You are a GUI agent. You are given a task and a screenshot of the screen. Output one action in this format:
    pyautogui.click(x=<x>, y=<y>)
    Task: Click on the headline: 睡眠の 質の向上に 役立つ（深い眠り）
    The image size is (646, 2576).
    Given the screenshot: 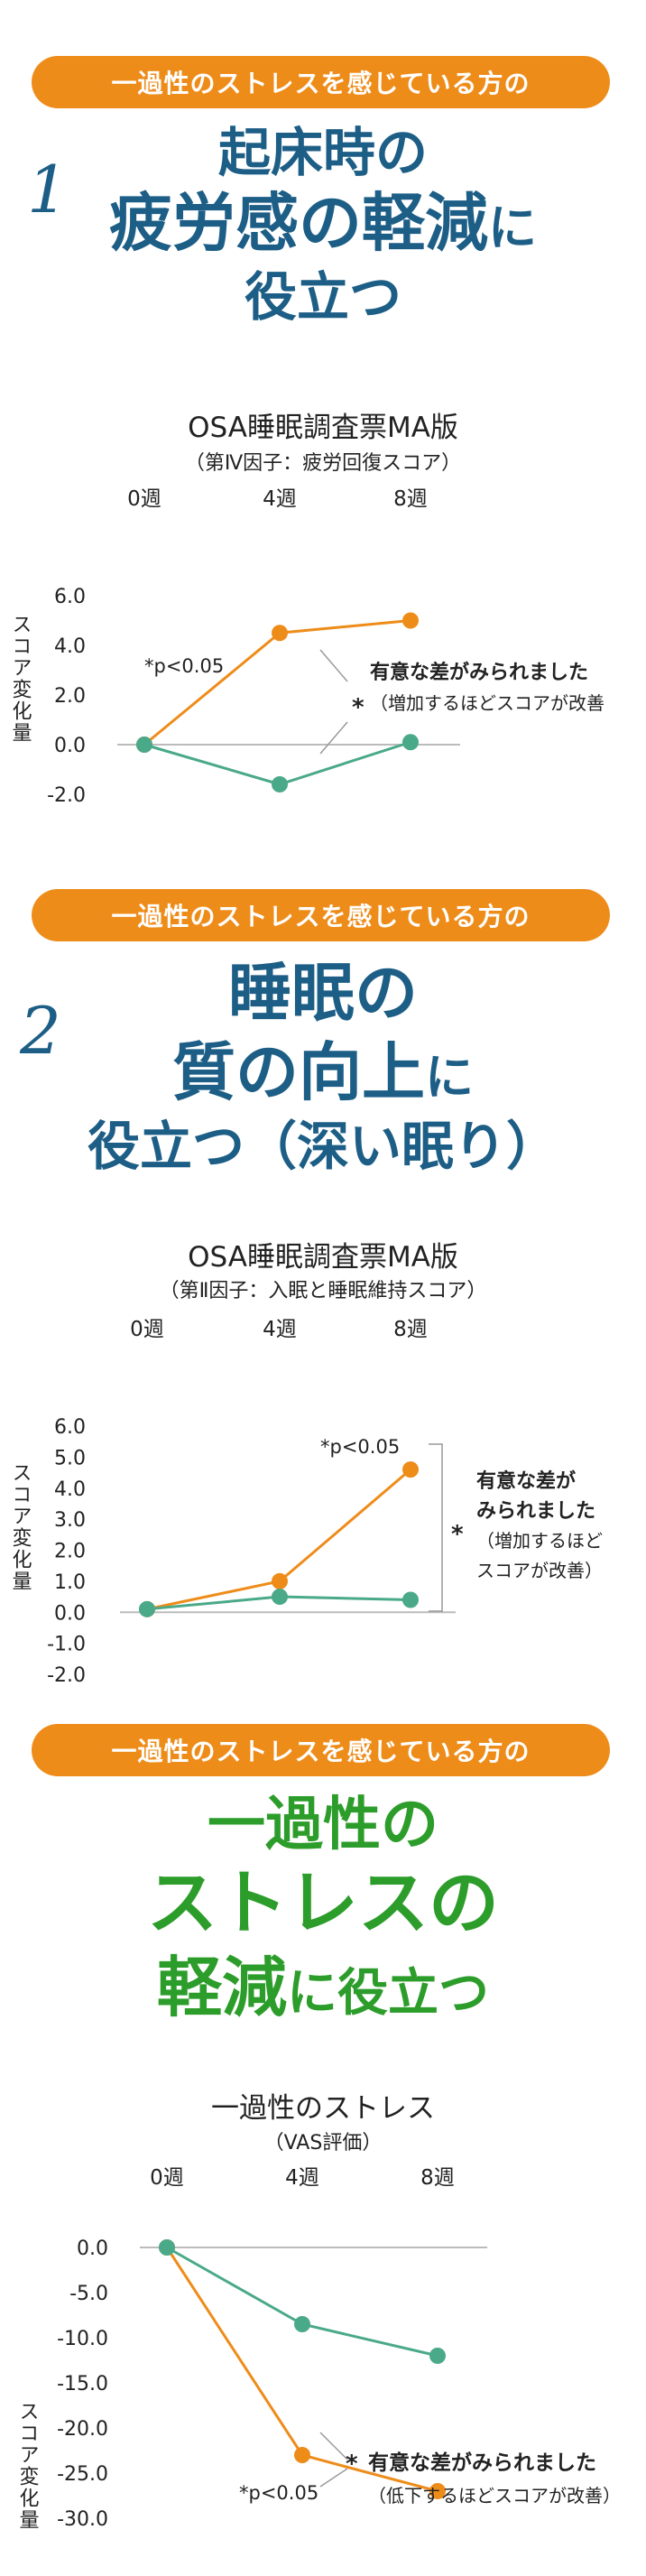 What is the action you would take?
    pyautogui.click(x=323, y=1073)
    